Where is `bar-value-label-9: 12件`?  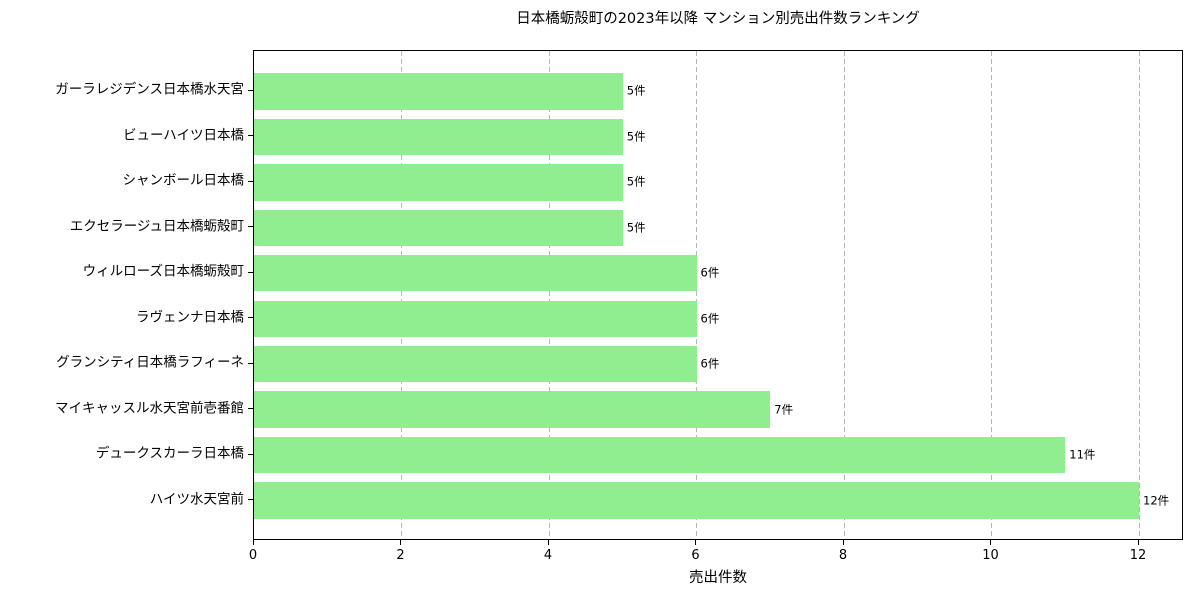 bar-value-label-9: 12件 is located at coordinates (1156, 499).